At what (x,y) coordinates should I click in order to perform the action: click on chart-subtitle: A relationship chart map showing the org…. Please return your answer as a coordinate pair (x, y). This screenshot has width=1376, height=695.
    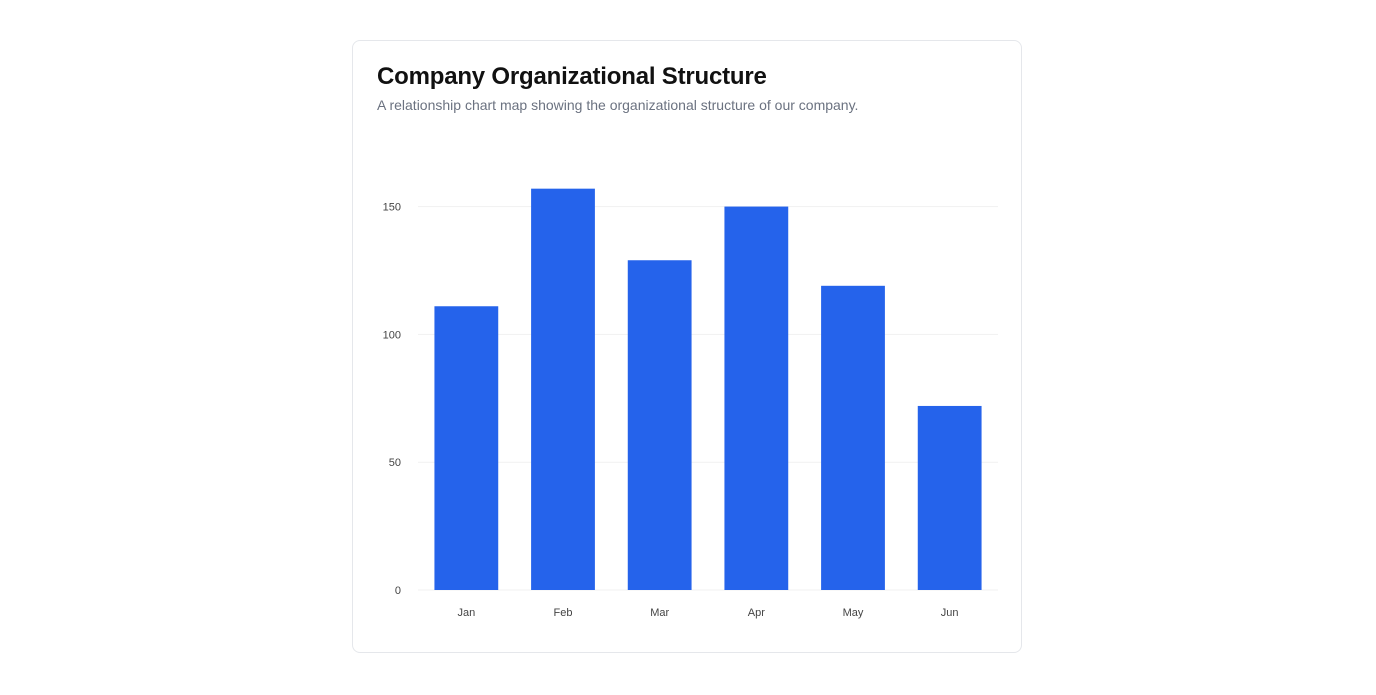
    Looking at the image, I should click on (618, 105).